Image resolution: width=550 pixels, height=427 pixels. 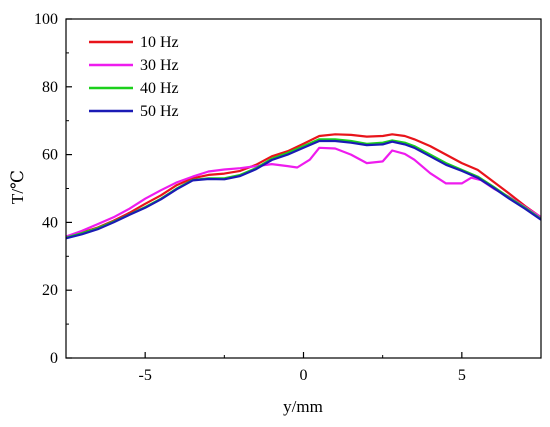 I want to click on legend: 10 Hz 30 Hz 40 Hz 50 Hz, so click(x=134, y=77).